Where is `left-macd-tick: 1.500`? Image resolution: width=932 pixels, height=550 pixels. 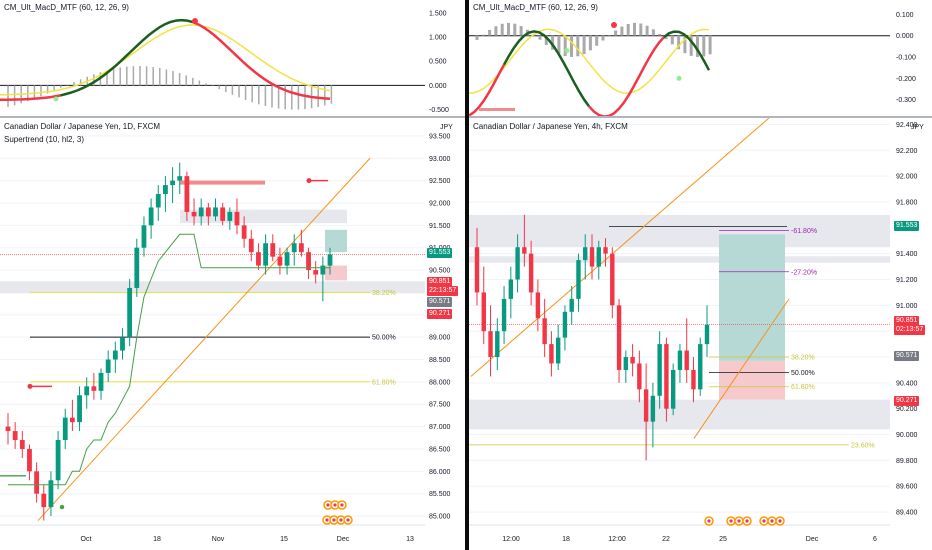 left-macd-tick: 1.500 is located at coordinates (438, 13).